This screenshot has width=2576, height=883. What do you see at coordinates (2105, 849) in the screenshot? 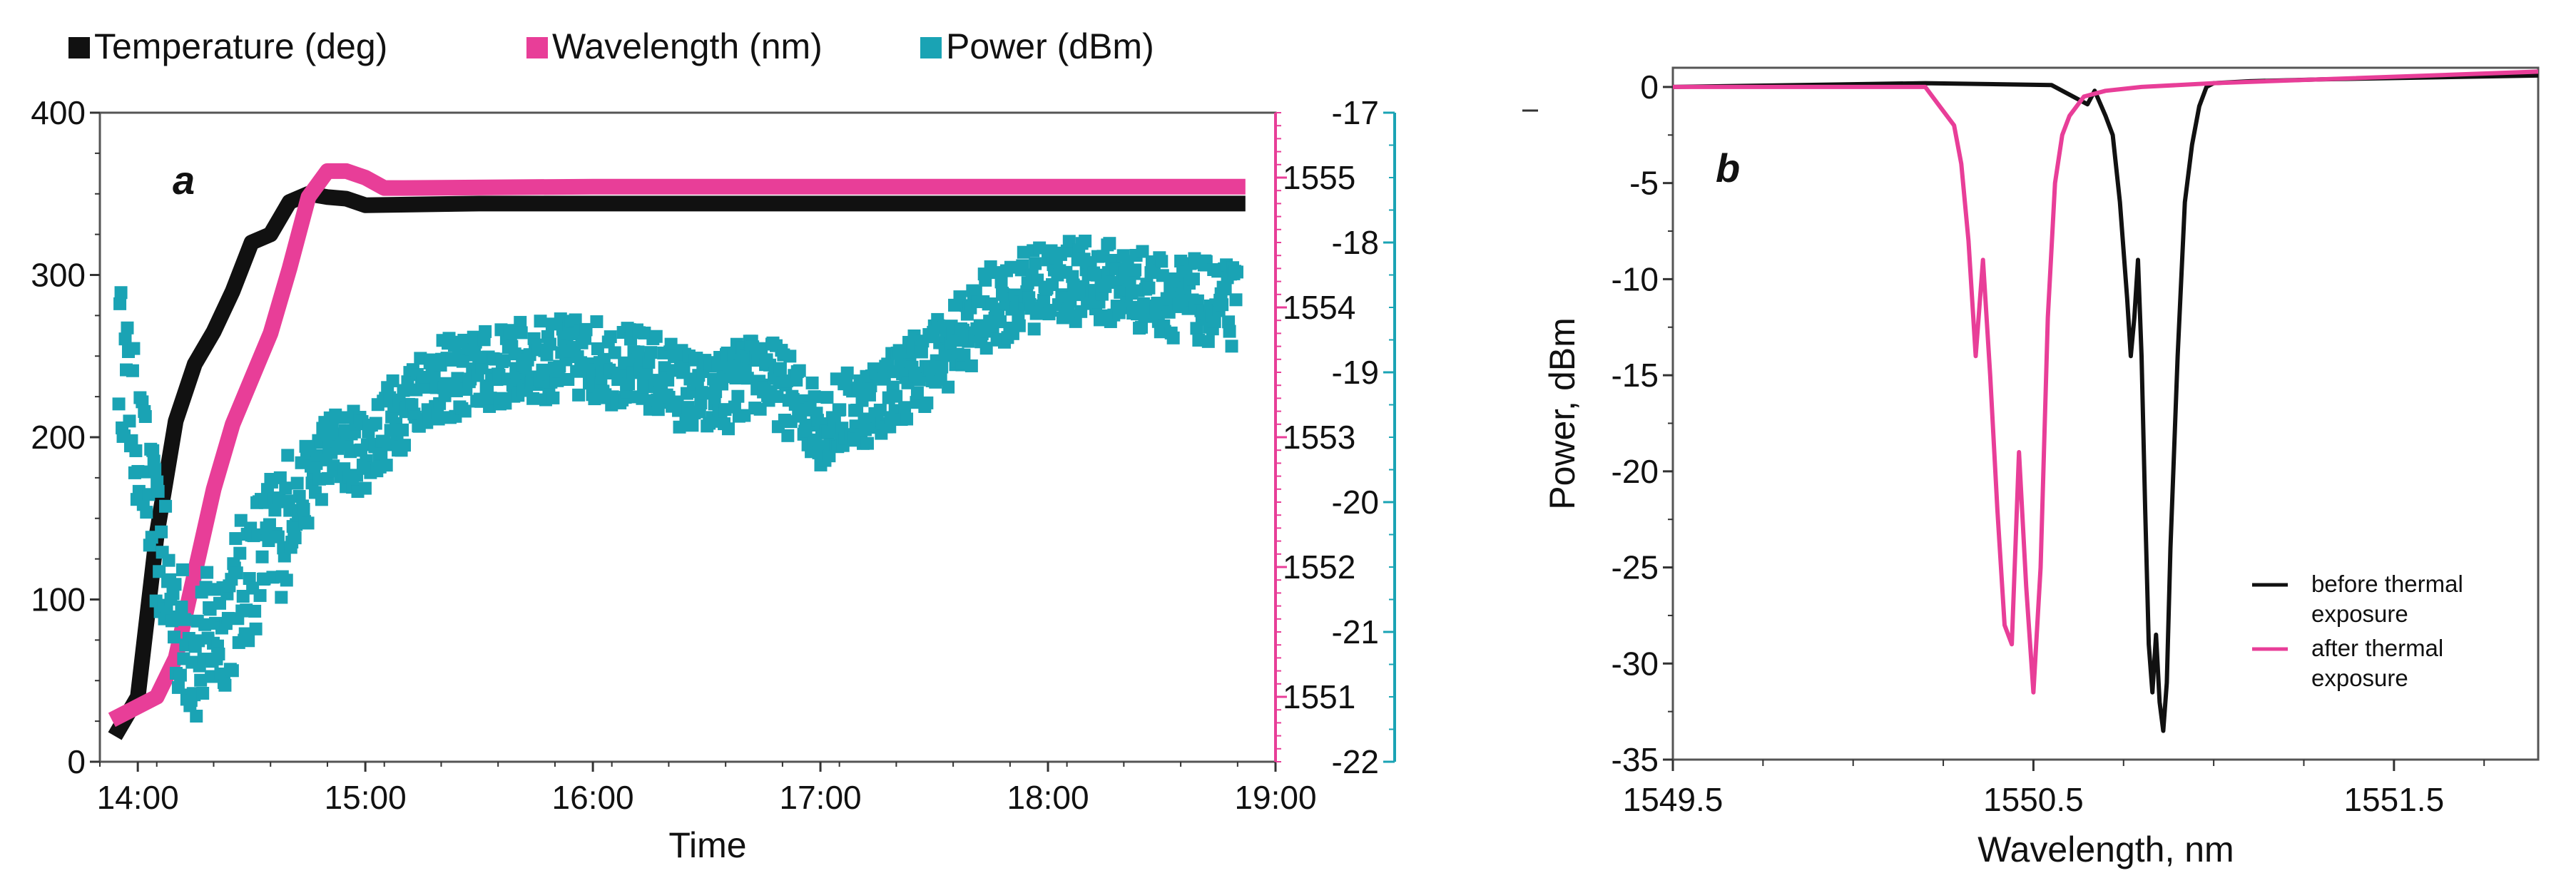
I see `x-axis-title-b: Wavelength, nm` at bounding box center [2105, 849].